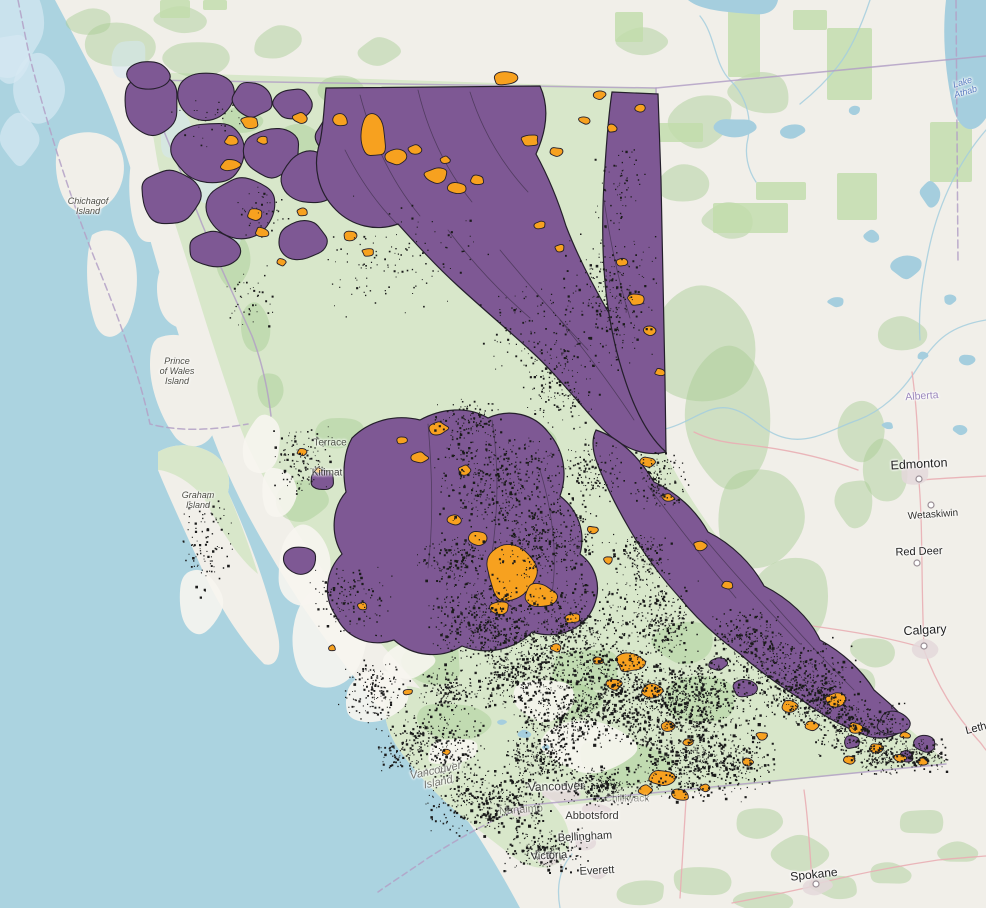  I want to click on big-lakes-layer, so click(837, 65).